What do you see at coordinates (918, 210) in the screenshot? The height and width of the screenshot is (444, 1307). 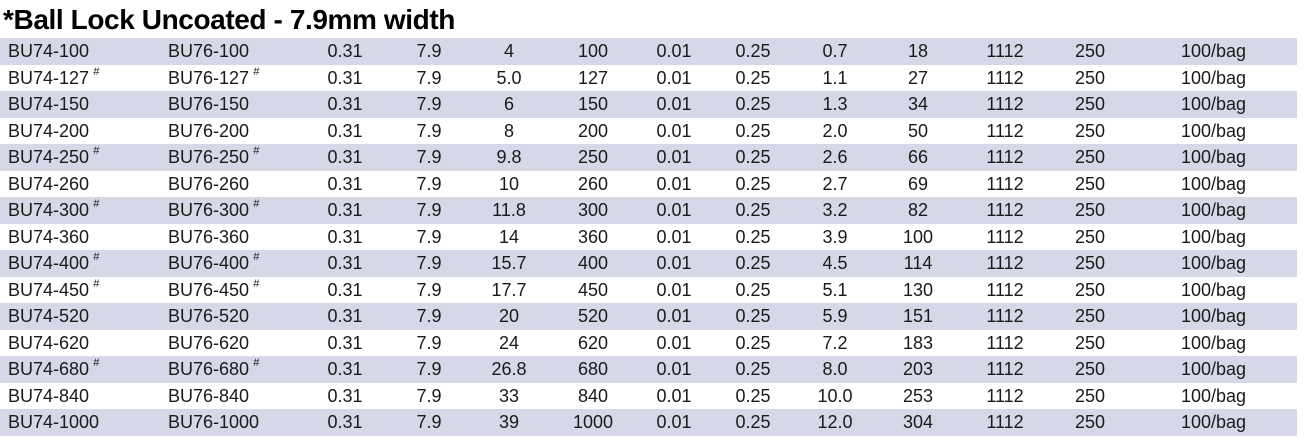 I see `value-cell: 82` at bounding box center [918, 210].